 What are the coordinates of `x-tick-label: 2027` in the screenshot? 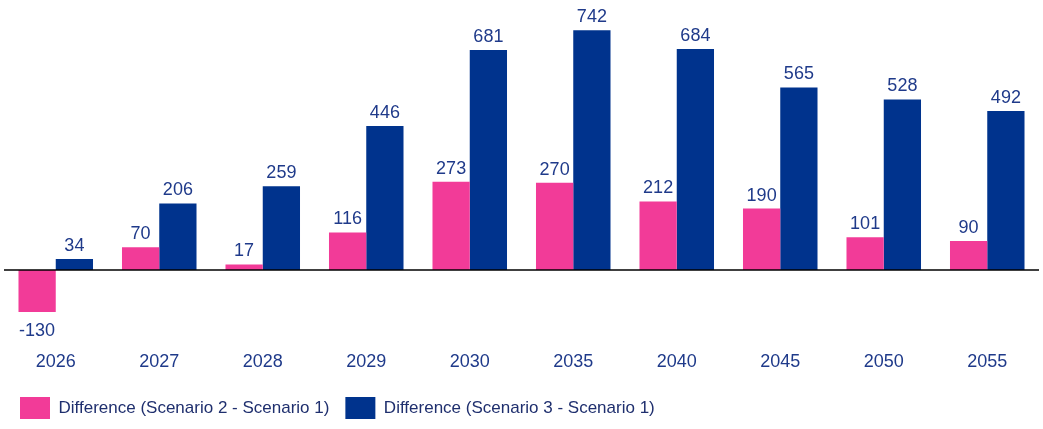 It's located at (159, 361).